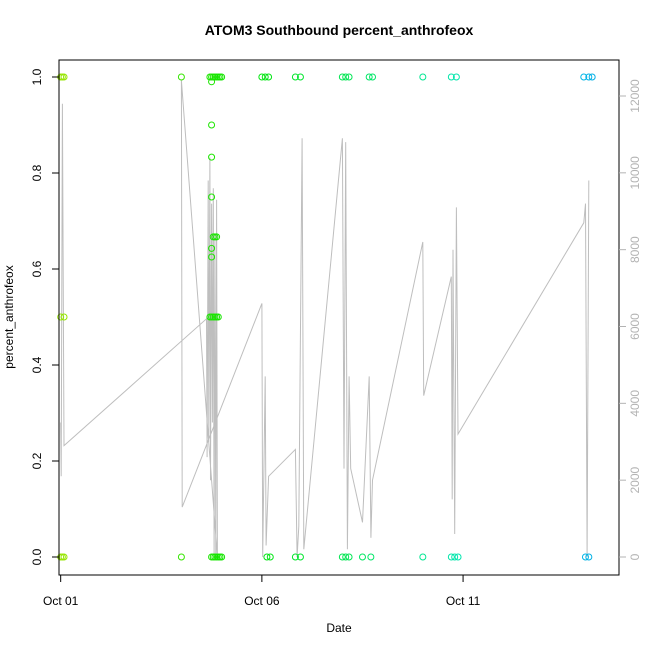 The image size is (650, 655). Describe the element at coordinates (37, 460) in the screenshot. I see `y-tick-label: 0.2` at that location.